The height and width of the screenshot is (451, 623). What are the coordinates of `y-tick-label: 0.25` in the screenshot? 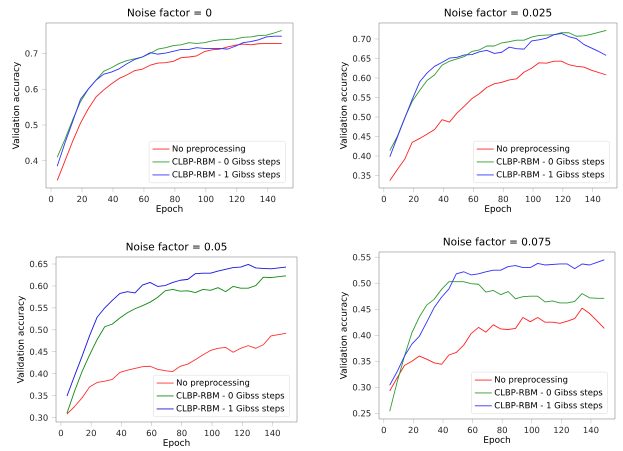 It's located at (361, 413).